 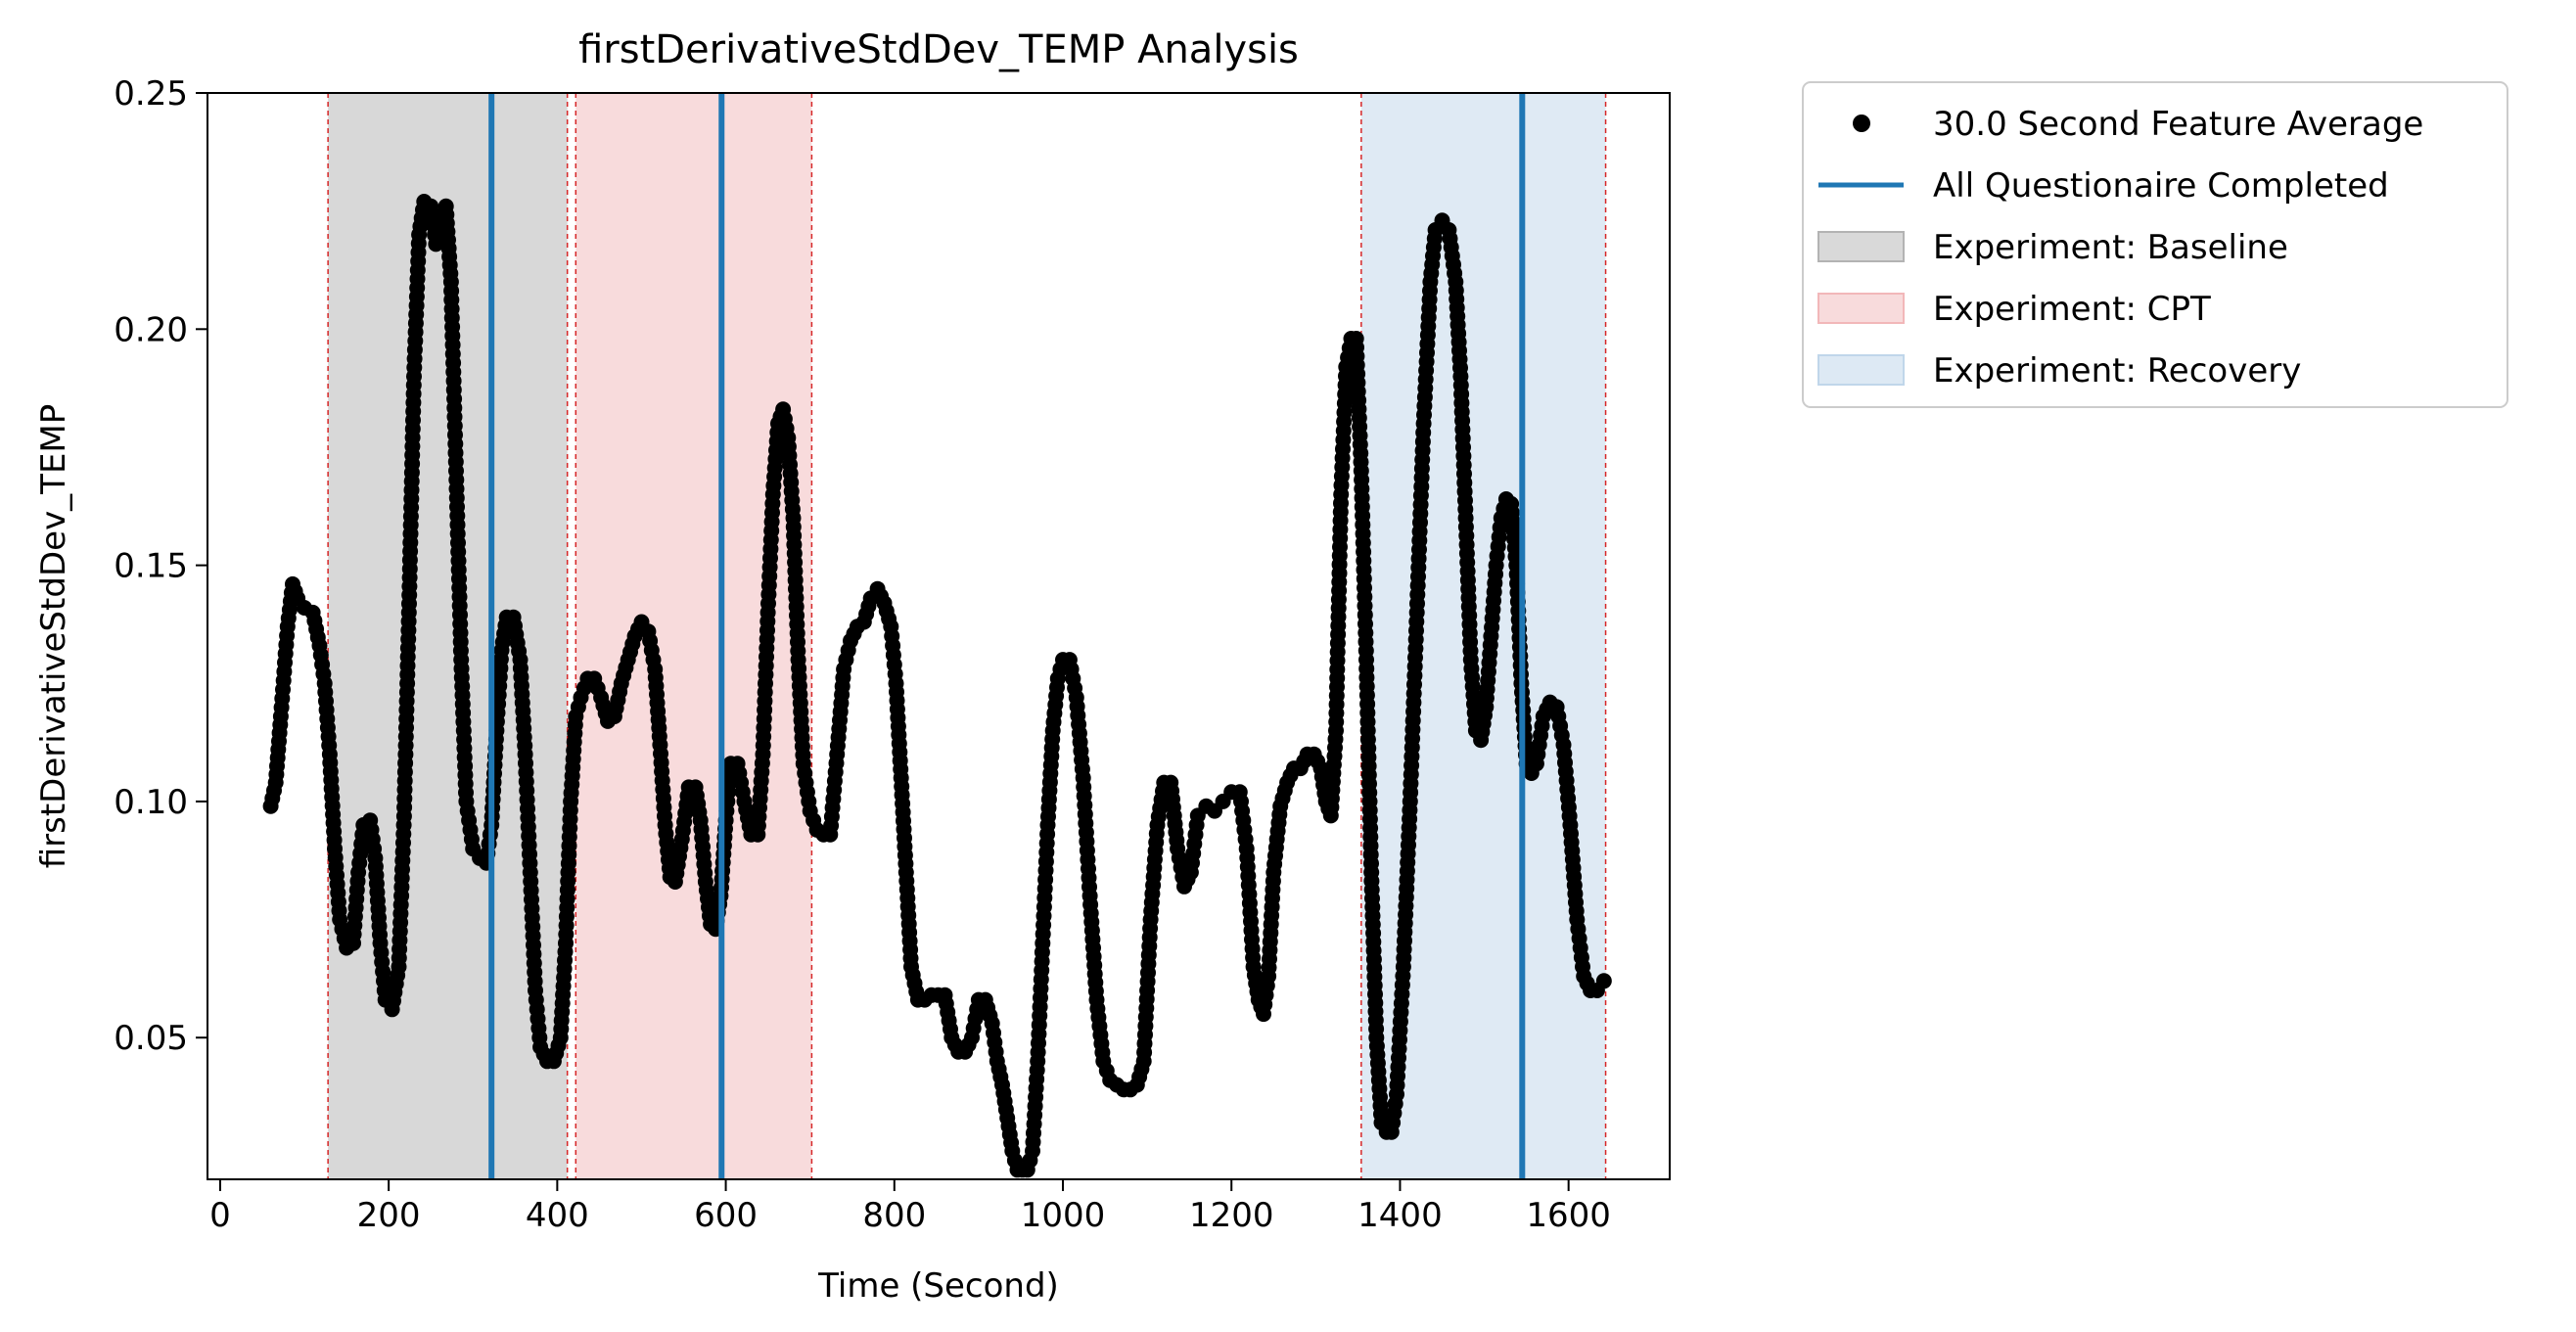 What do you see at coordinates (1861, 247) in the screenshot?
I see `legend-swatch-baseline` at bounding box center [1861, 247].